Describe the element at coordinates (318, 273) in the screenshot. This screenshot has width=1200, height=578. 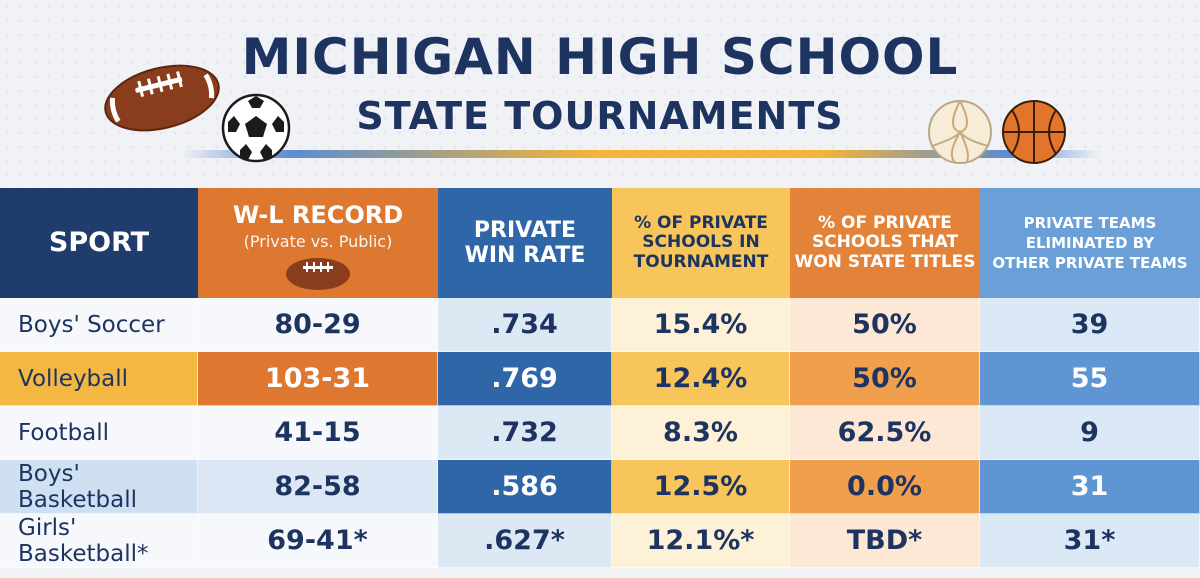
I see `header-football-icon` at that location.